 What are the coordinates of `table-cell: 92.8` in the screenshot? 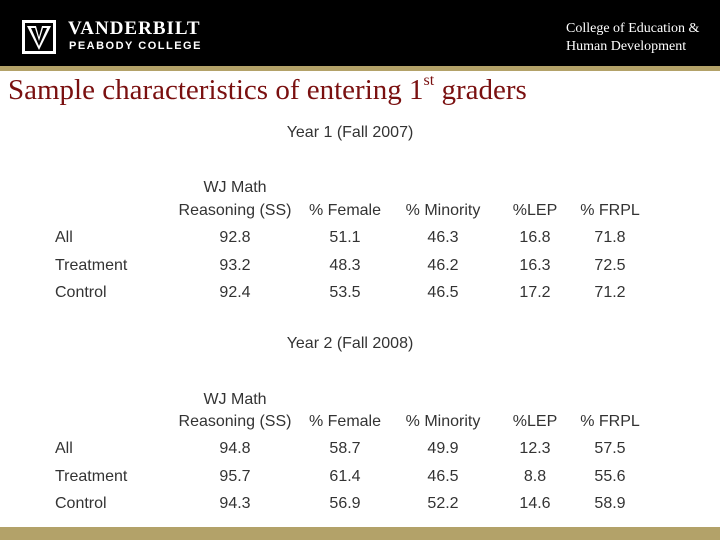 It's located at (235, 237).